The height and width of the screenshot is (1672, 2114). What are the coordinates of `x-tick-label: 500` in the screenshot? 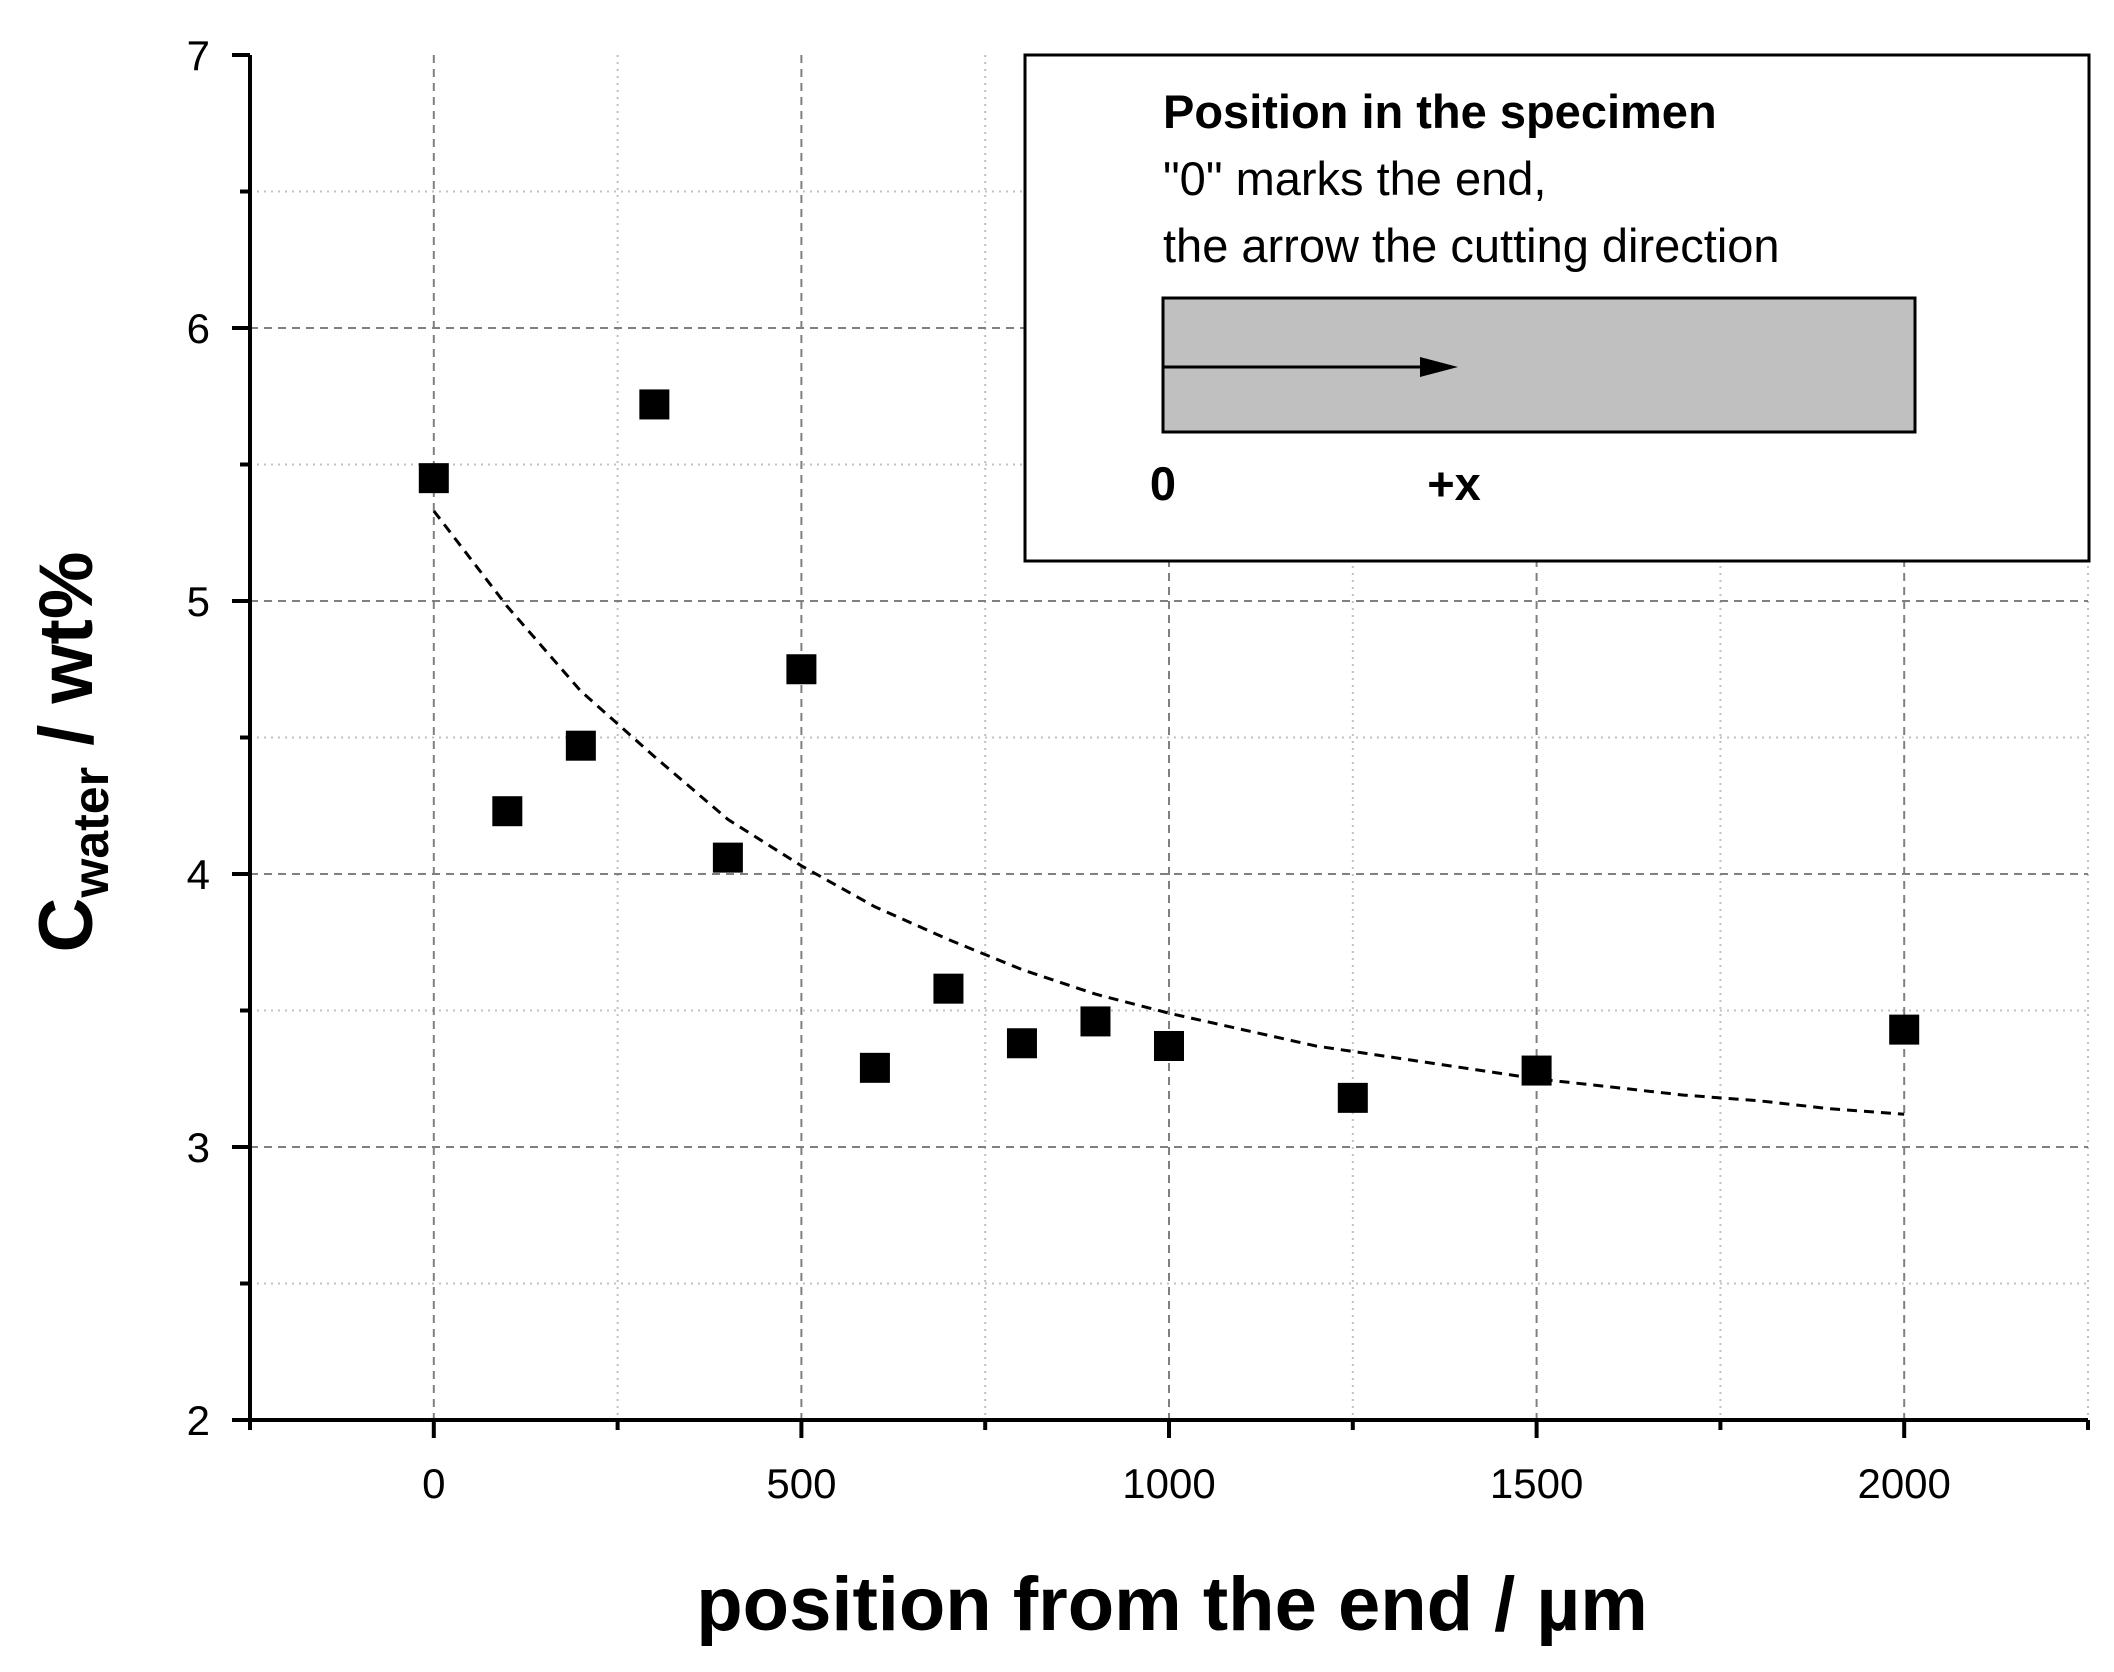 It's located at (801, 1483).